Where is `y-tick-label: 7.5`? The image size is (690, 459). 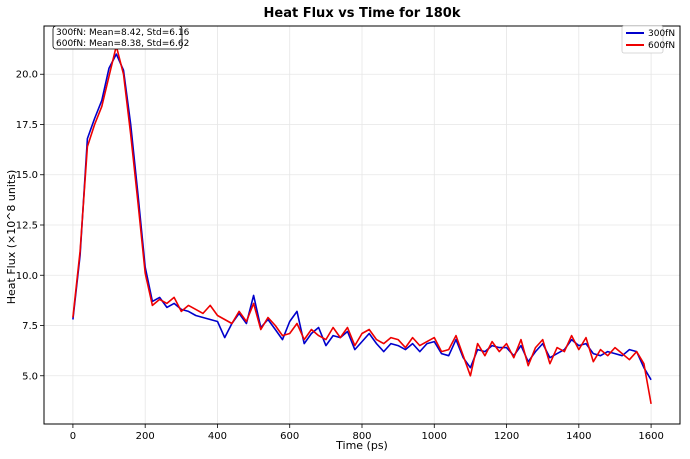
y-tick-label: 7.5 is located at coordinates (30, 326).